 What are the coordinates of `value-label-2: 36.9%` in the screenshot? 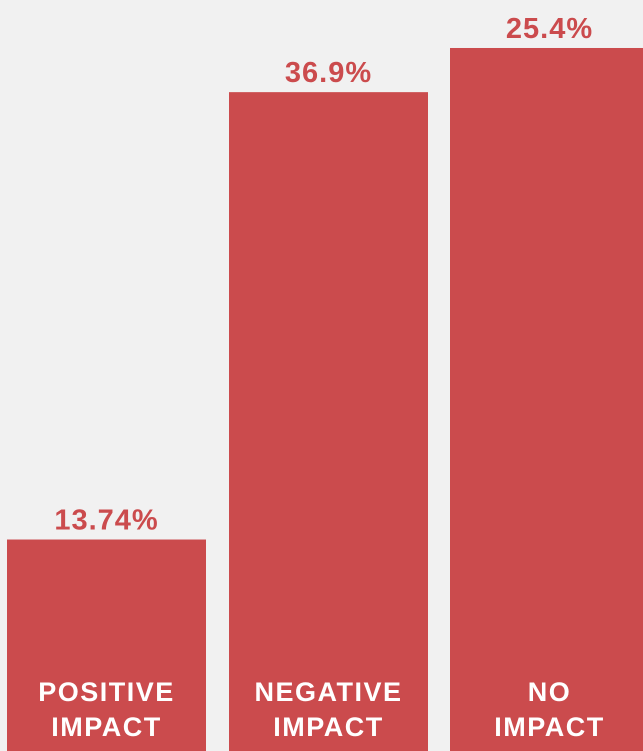 It's located at (328, 73).